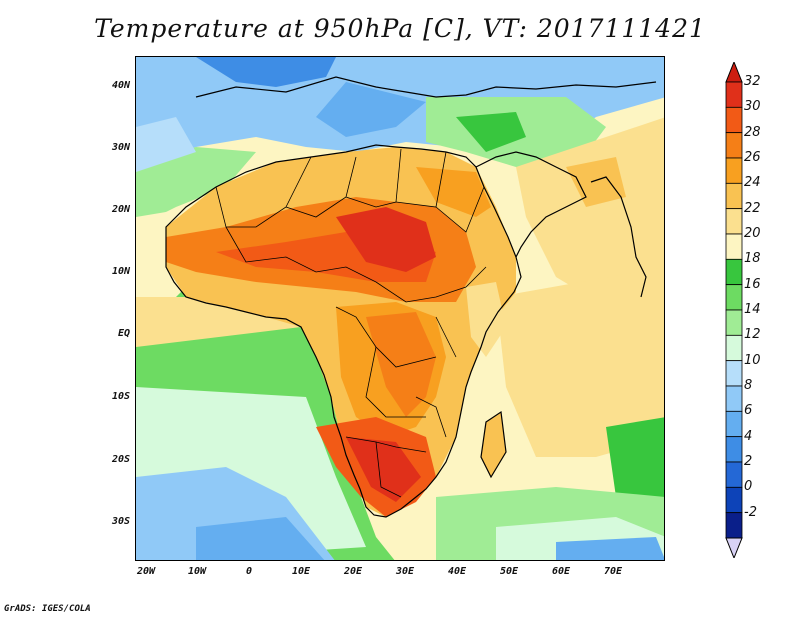 Image resolution: width=800 pixels, height=618 pixels. What do you see at coordinates (166, 144) in the screenshot?
I see `atlantic-cool` at bounding box center [166, 144].